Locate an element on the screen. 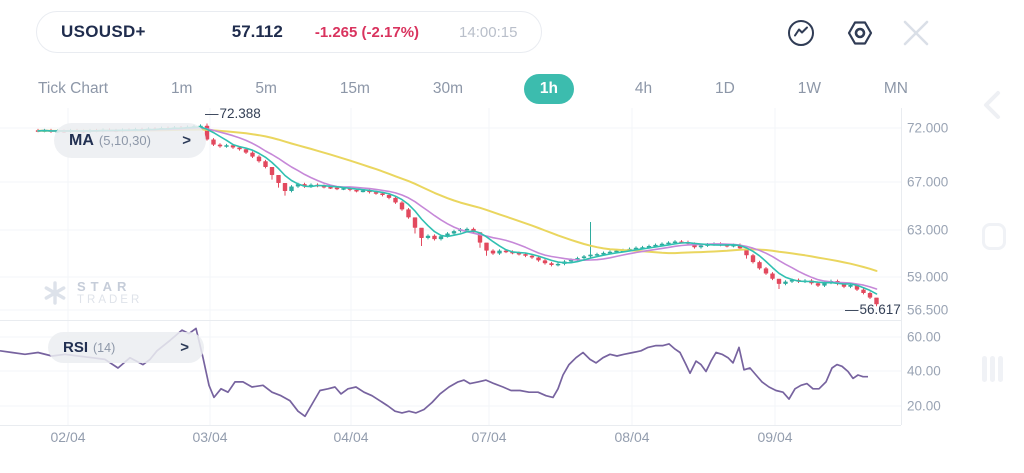 This screenshot has height=473, width=1024. tab-4h: 4h is located at coordinates (643, 88).